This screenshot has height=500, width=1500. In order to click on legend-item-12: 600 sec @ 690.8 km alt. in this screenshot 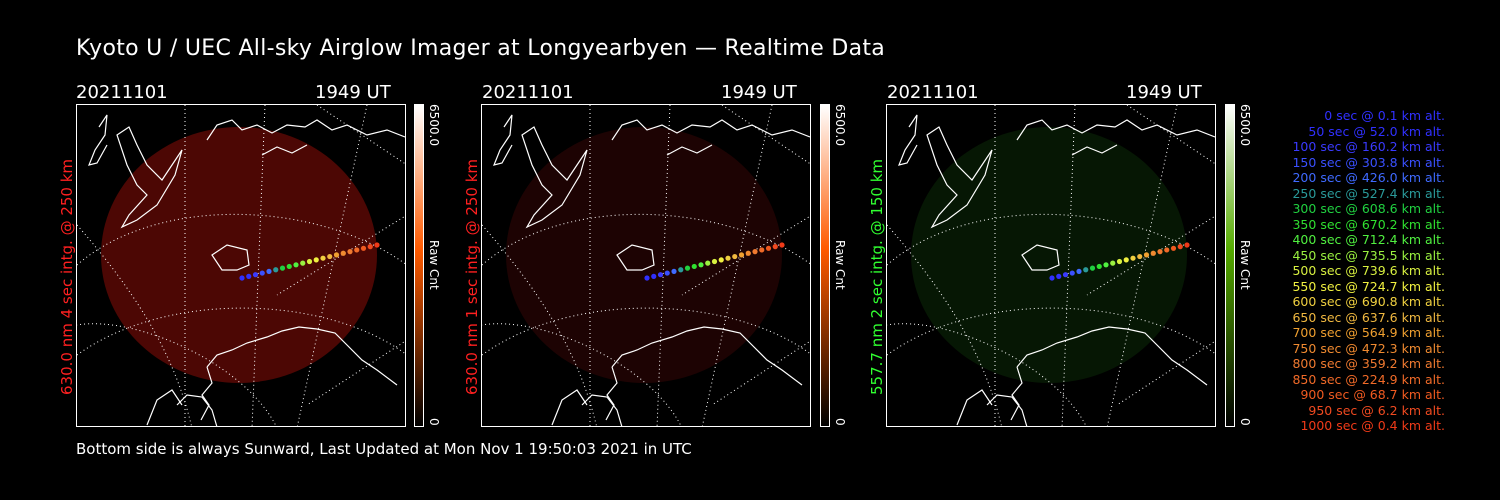, I will do `click(1368, 301)`.